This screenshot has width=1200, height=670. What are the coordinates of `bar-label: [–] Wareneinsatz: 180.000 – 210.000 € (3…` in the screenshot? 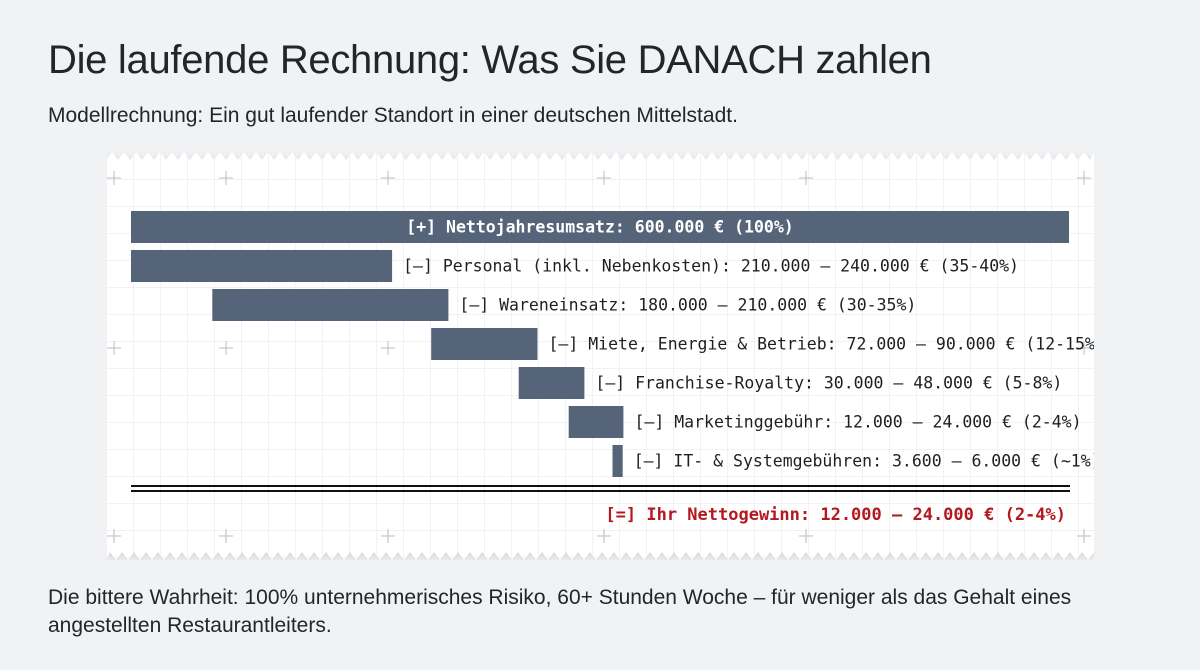 It's located at (687, 305).